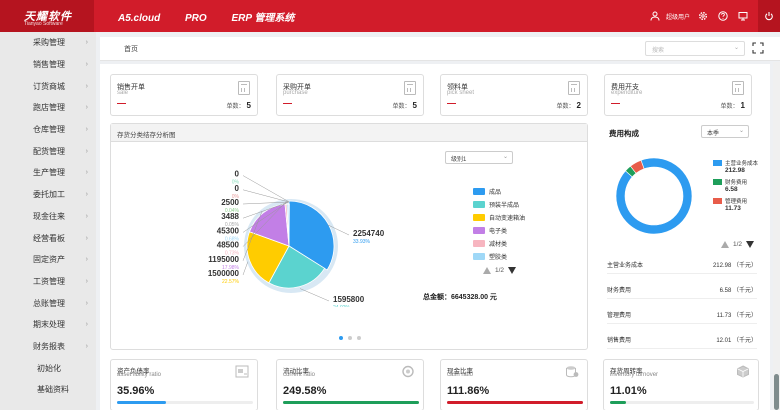  I want to click on legend-value: 11.73, so click(733, 208).